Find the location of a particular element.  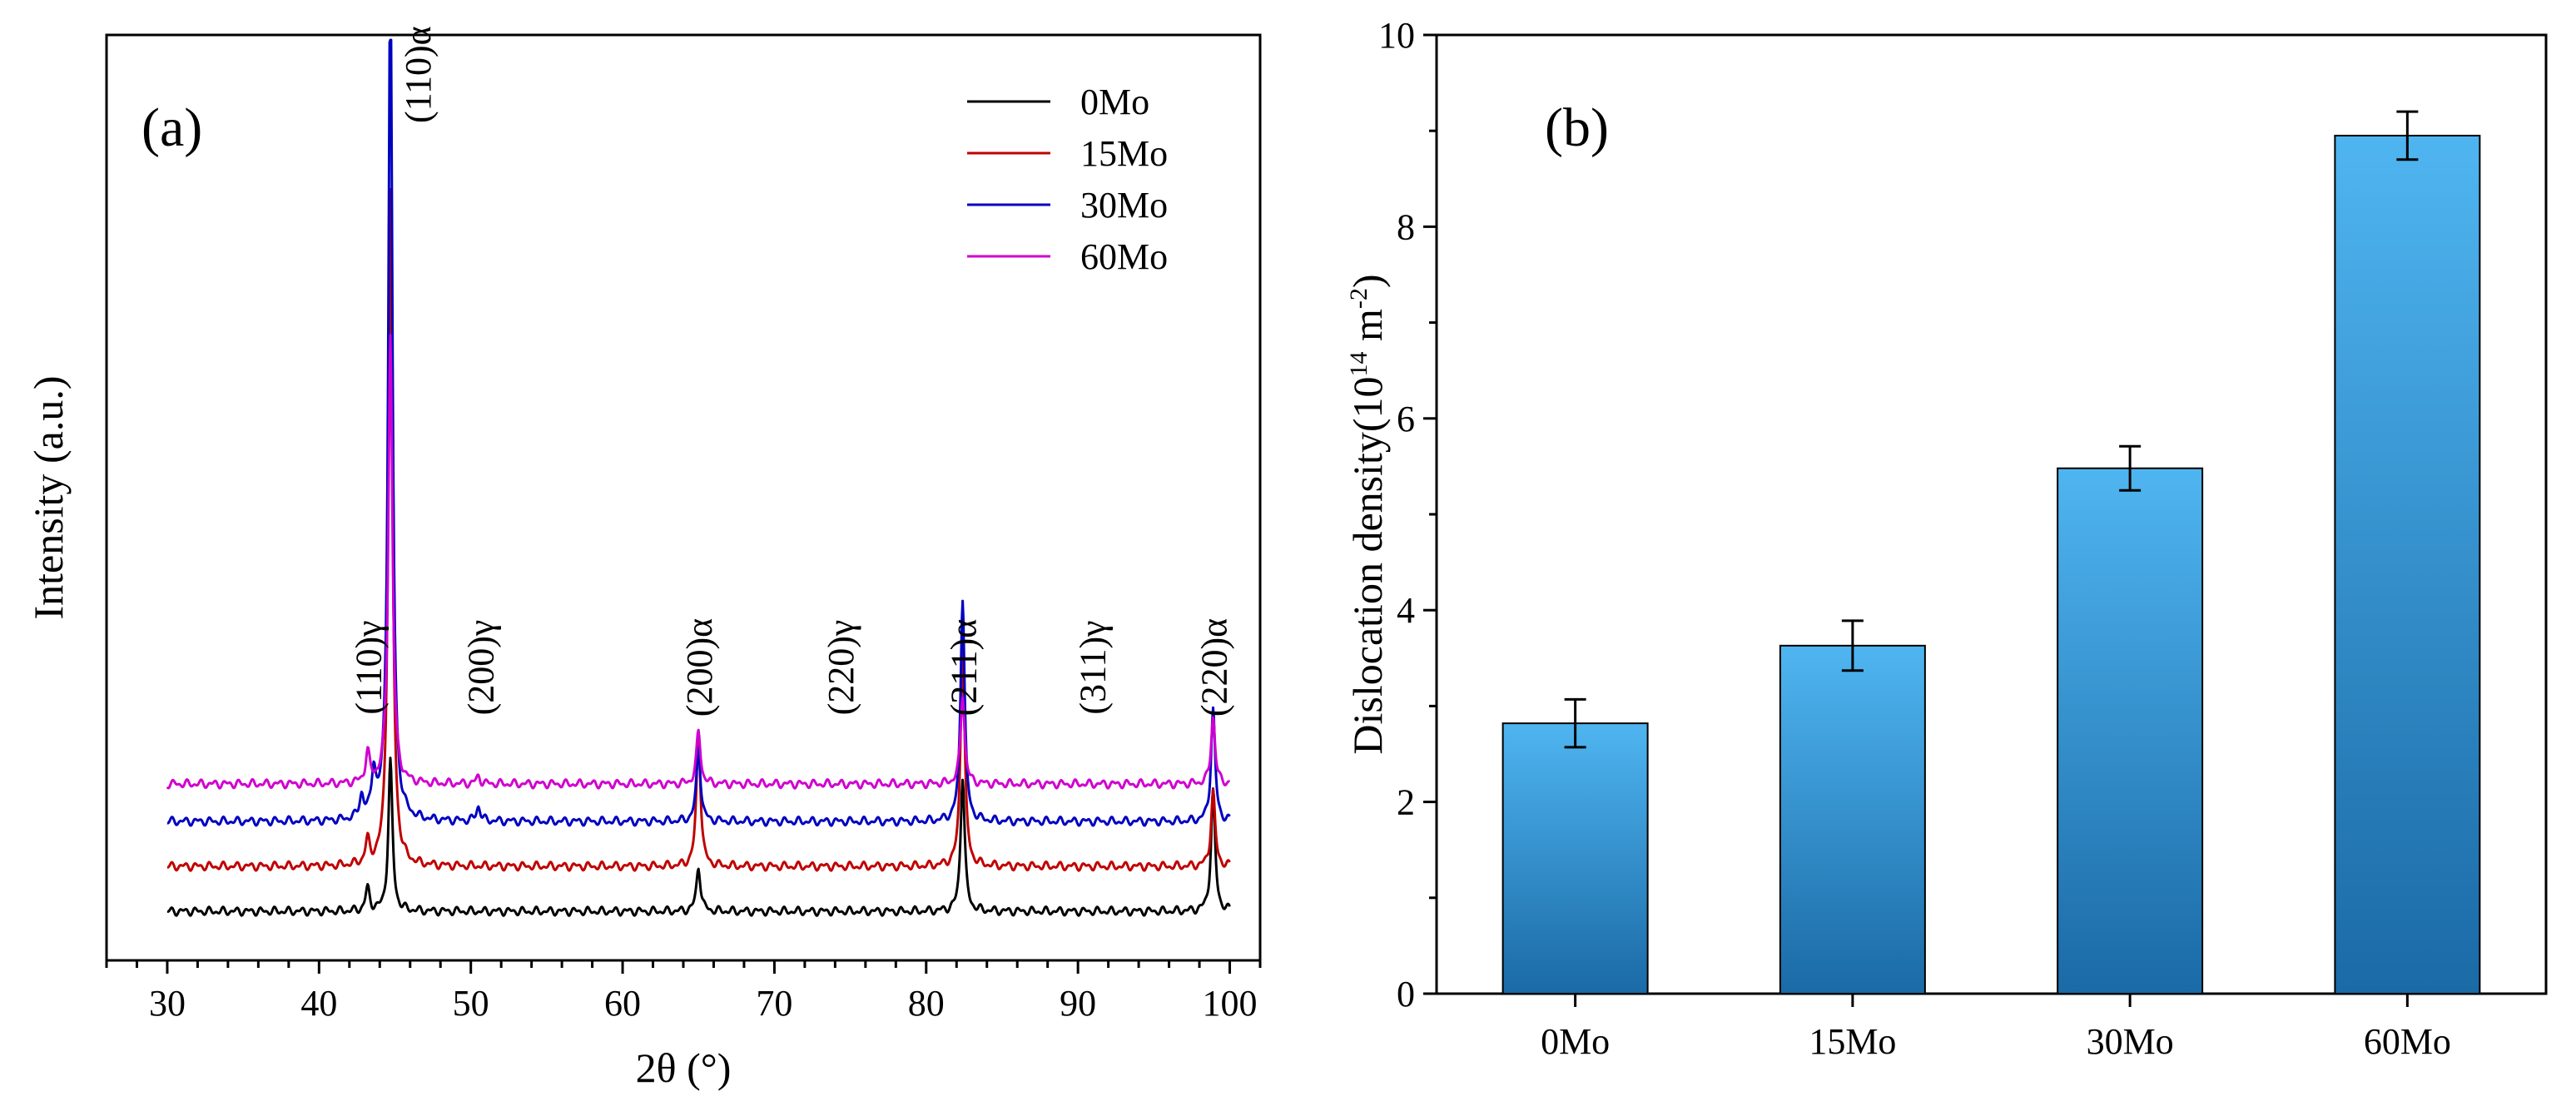

error-bar-60mo is located at coordinates (2407, 135).